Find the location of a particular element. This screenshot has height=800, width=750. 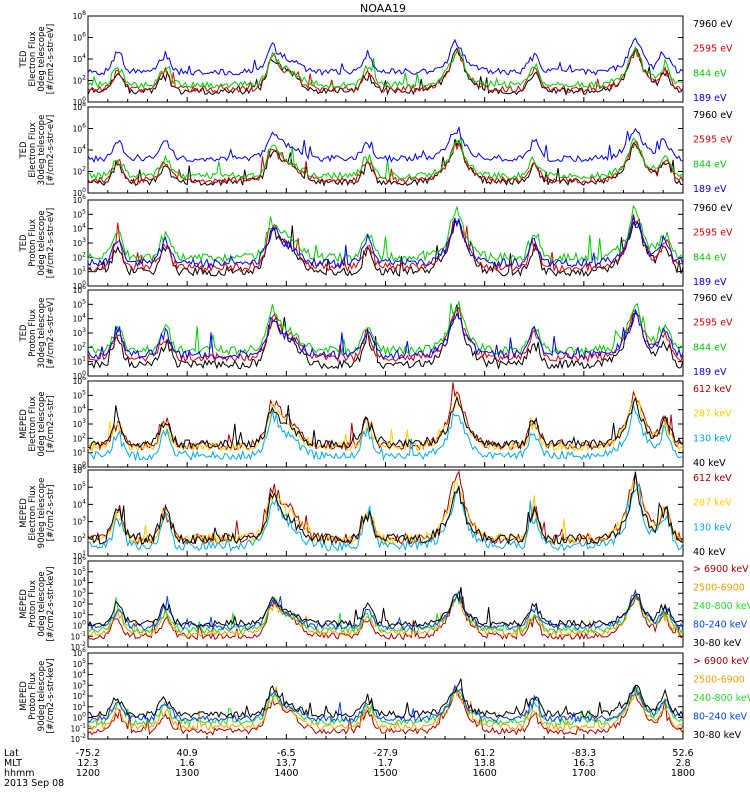

panel-frame is located at coordinates (385, 243).